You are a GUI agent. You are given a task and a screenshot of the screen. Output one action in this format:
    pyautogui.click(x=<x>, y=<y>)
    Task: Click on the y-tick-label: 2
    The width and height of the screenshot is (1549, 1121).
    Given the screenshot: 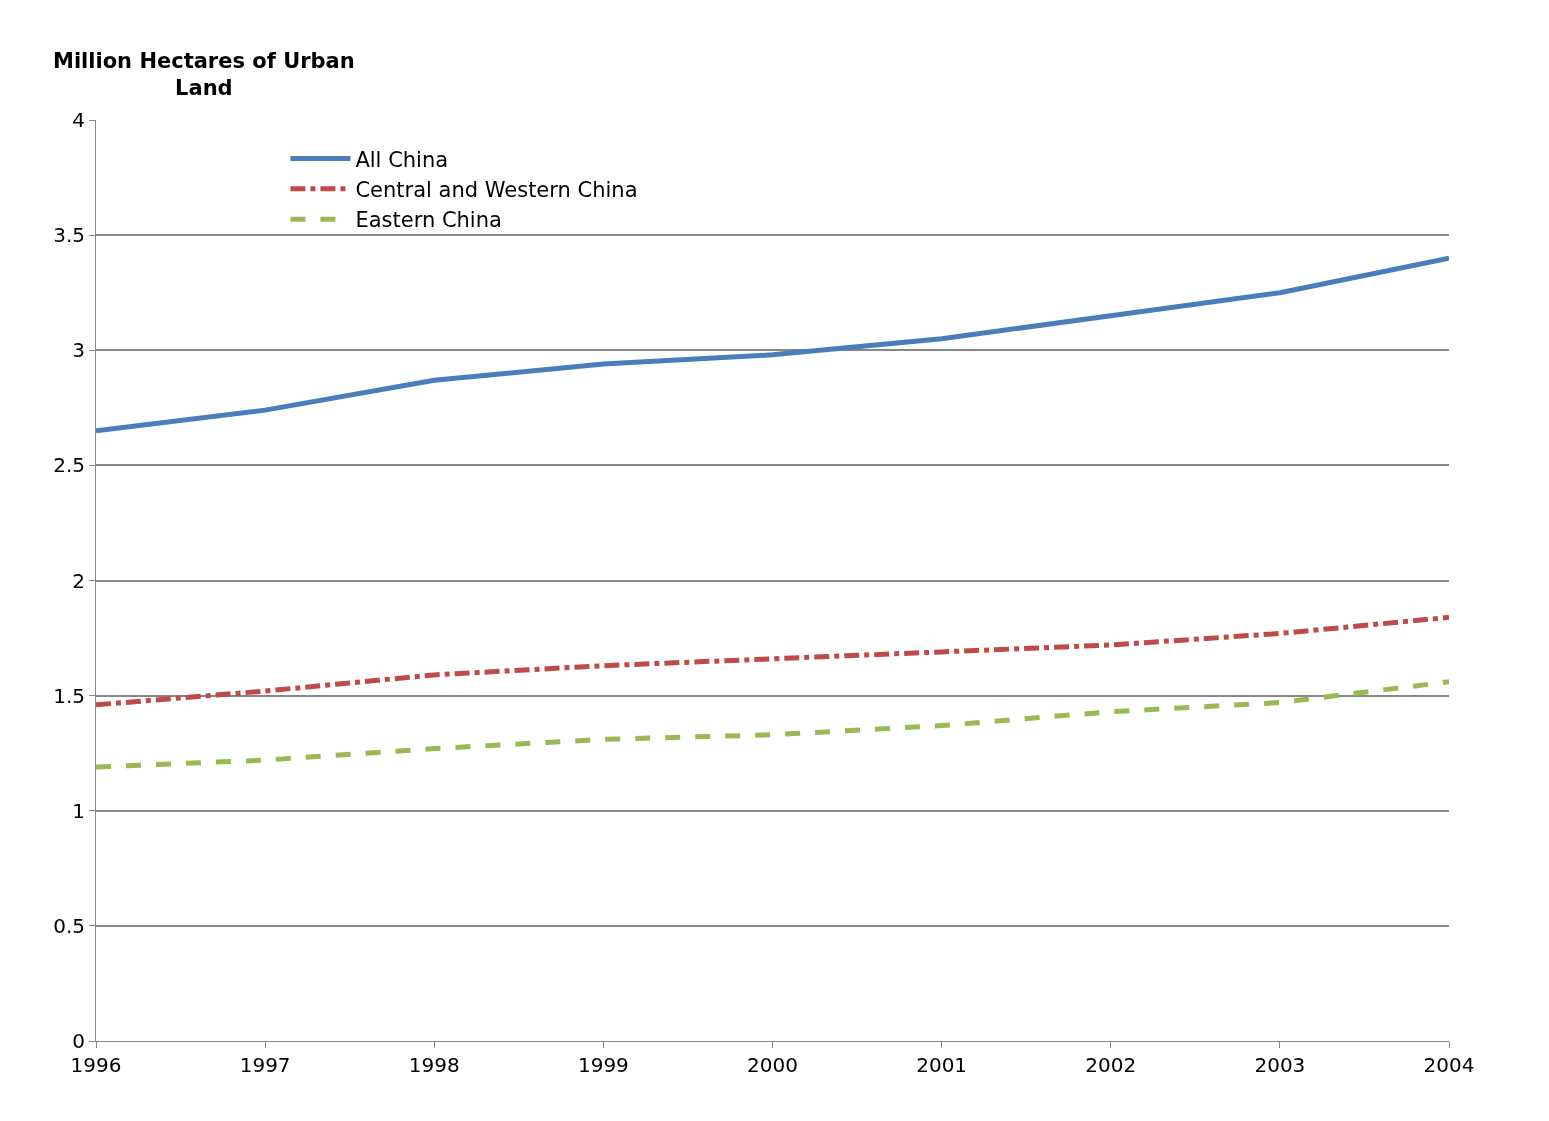 What is the action you would take?
    pyautogui.click(x=78, y=580)
    